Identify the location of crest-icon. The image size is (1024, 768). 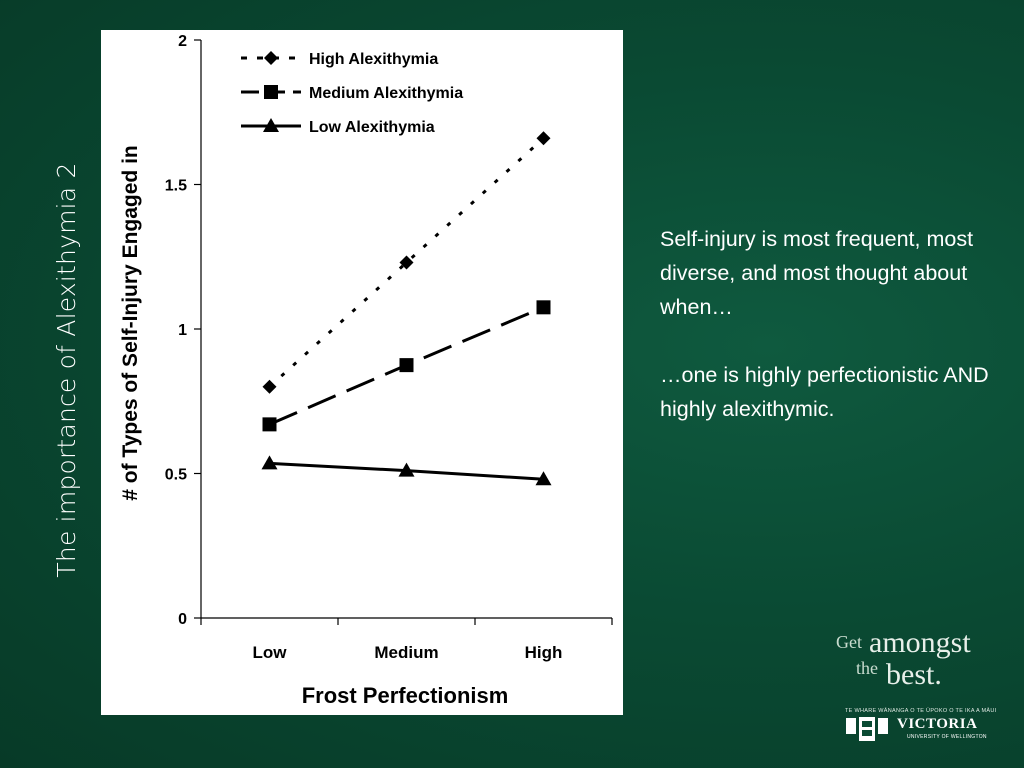
(867, 729).